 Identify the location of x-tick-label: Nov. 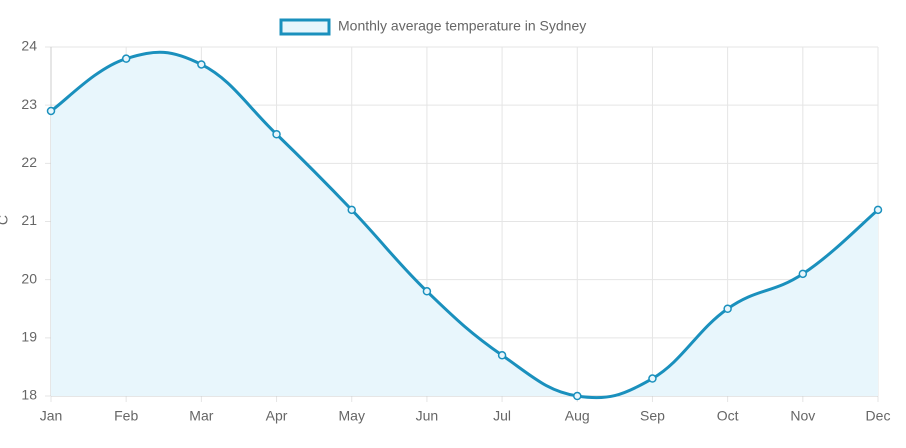
(802, 416).